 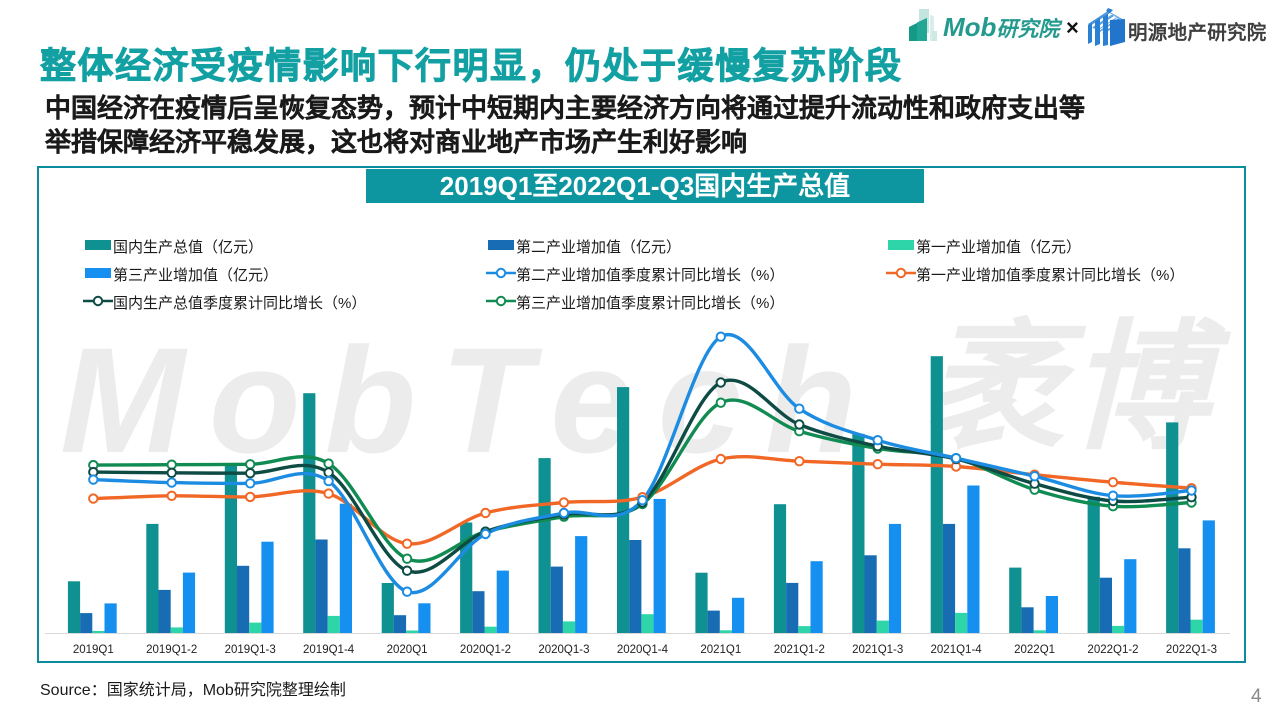 I want to click on svg-text: 2019Q1-3, so click(x=250, y=650).